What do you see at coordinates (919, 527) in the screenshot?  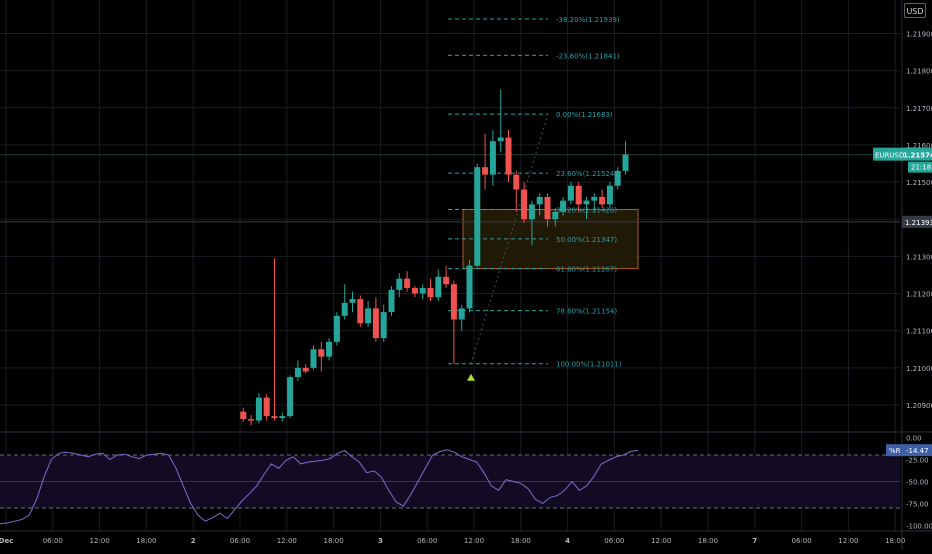 I see `indicator-axis-label: -100.00` at bounding box center [919, 527].